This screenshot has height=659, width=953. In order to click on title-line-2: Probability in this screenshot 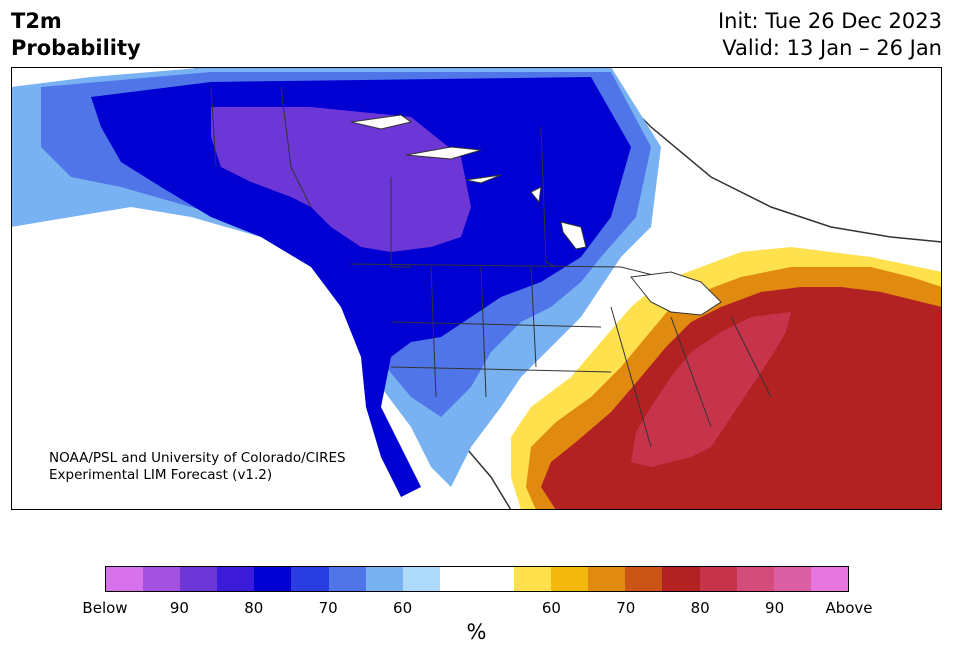, I will do `click(76, 48)`.